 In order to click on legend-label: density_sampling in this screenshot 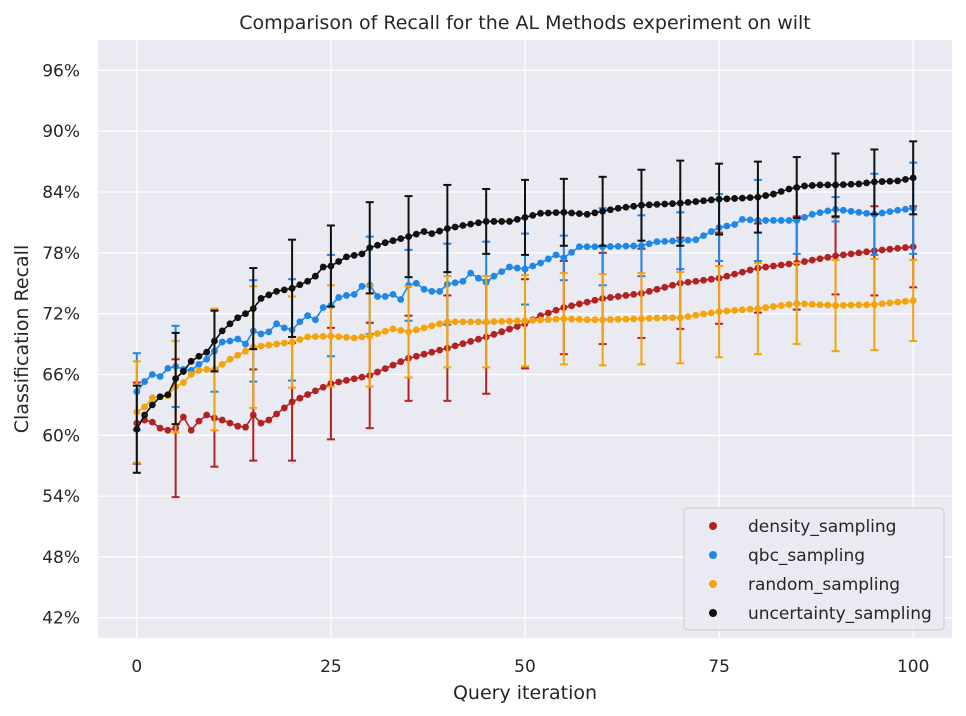, I will do `click(822, 527)`.